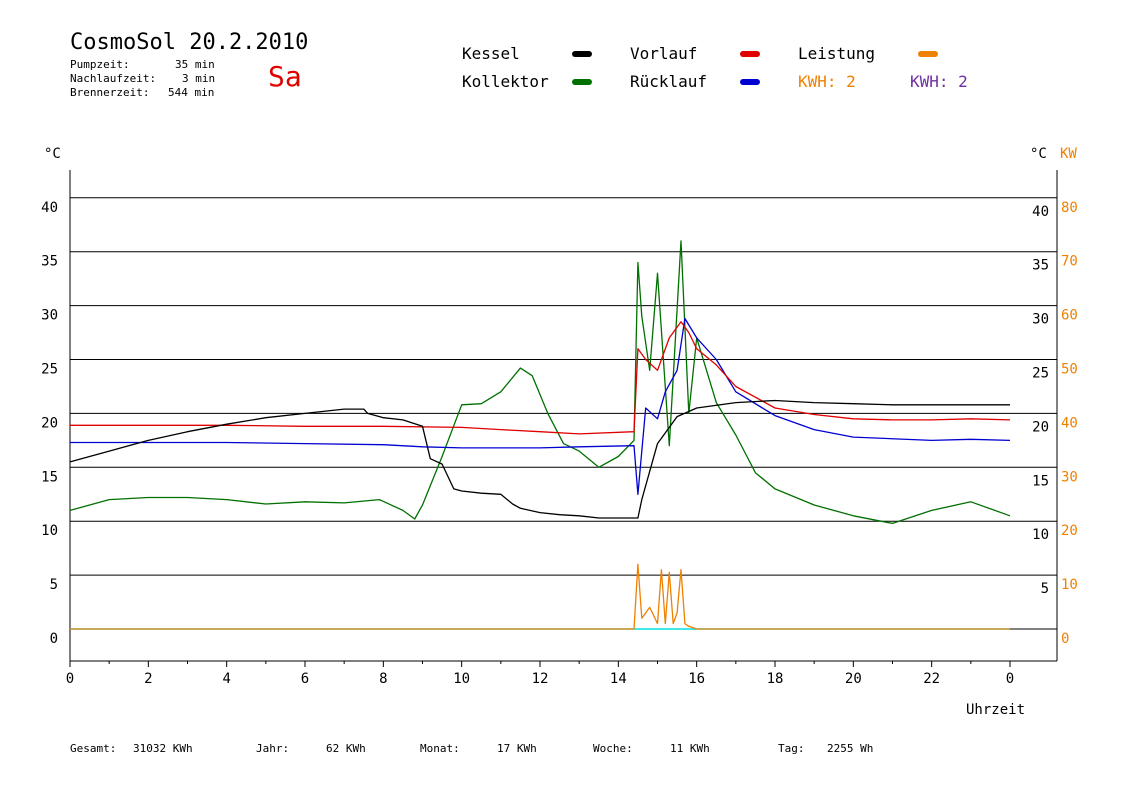 This screenshot has height=812, width=1148. I want to click on legend-kessel-label: Kessel, so click(491, 53).